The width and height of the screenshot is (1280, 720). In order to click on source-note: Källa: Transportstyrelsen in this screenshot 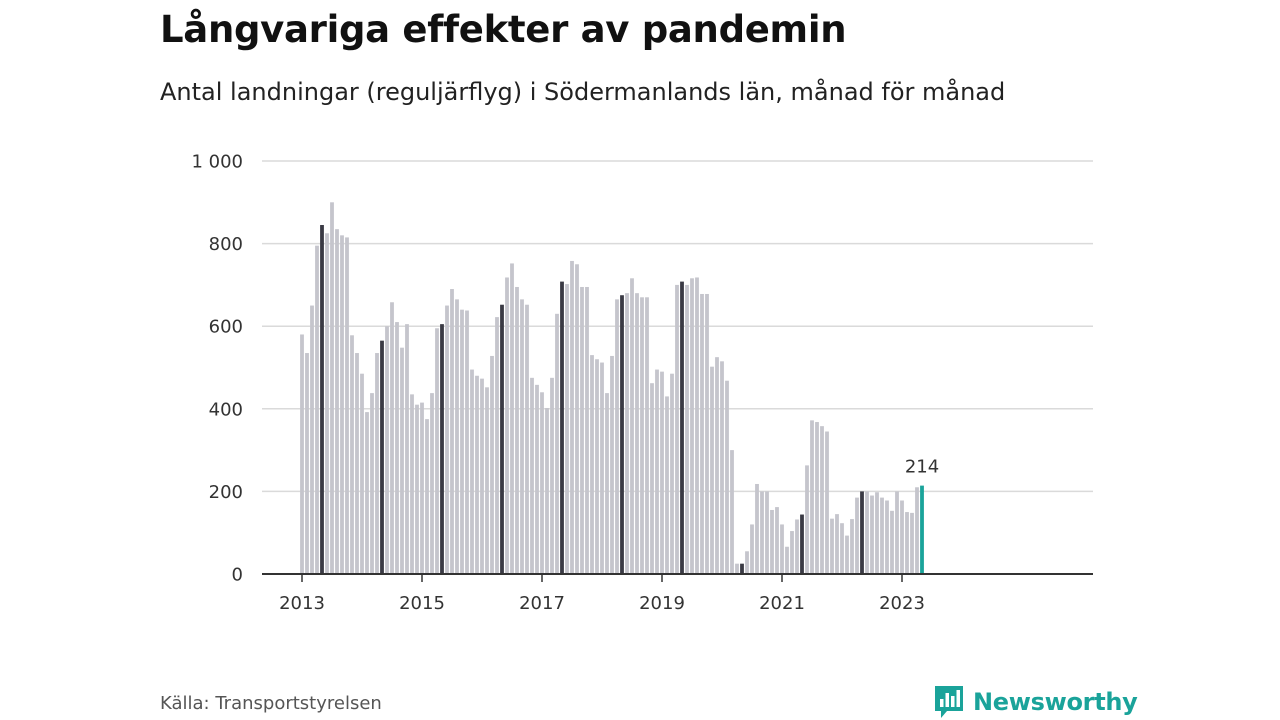, I will do `click(271, 703)`.